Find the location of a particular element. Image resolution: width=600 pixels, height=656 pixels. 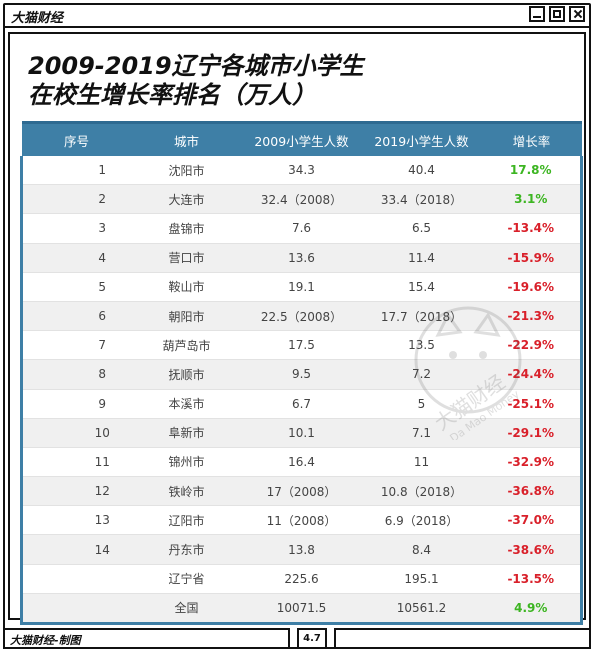

table-row: 11 锦州市 16.4 11 -32.9% is located at coordinates (301, 462).